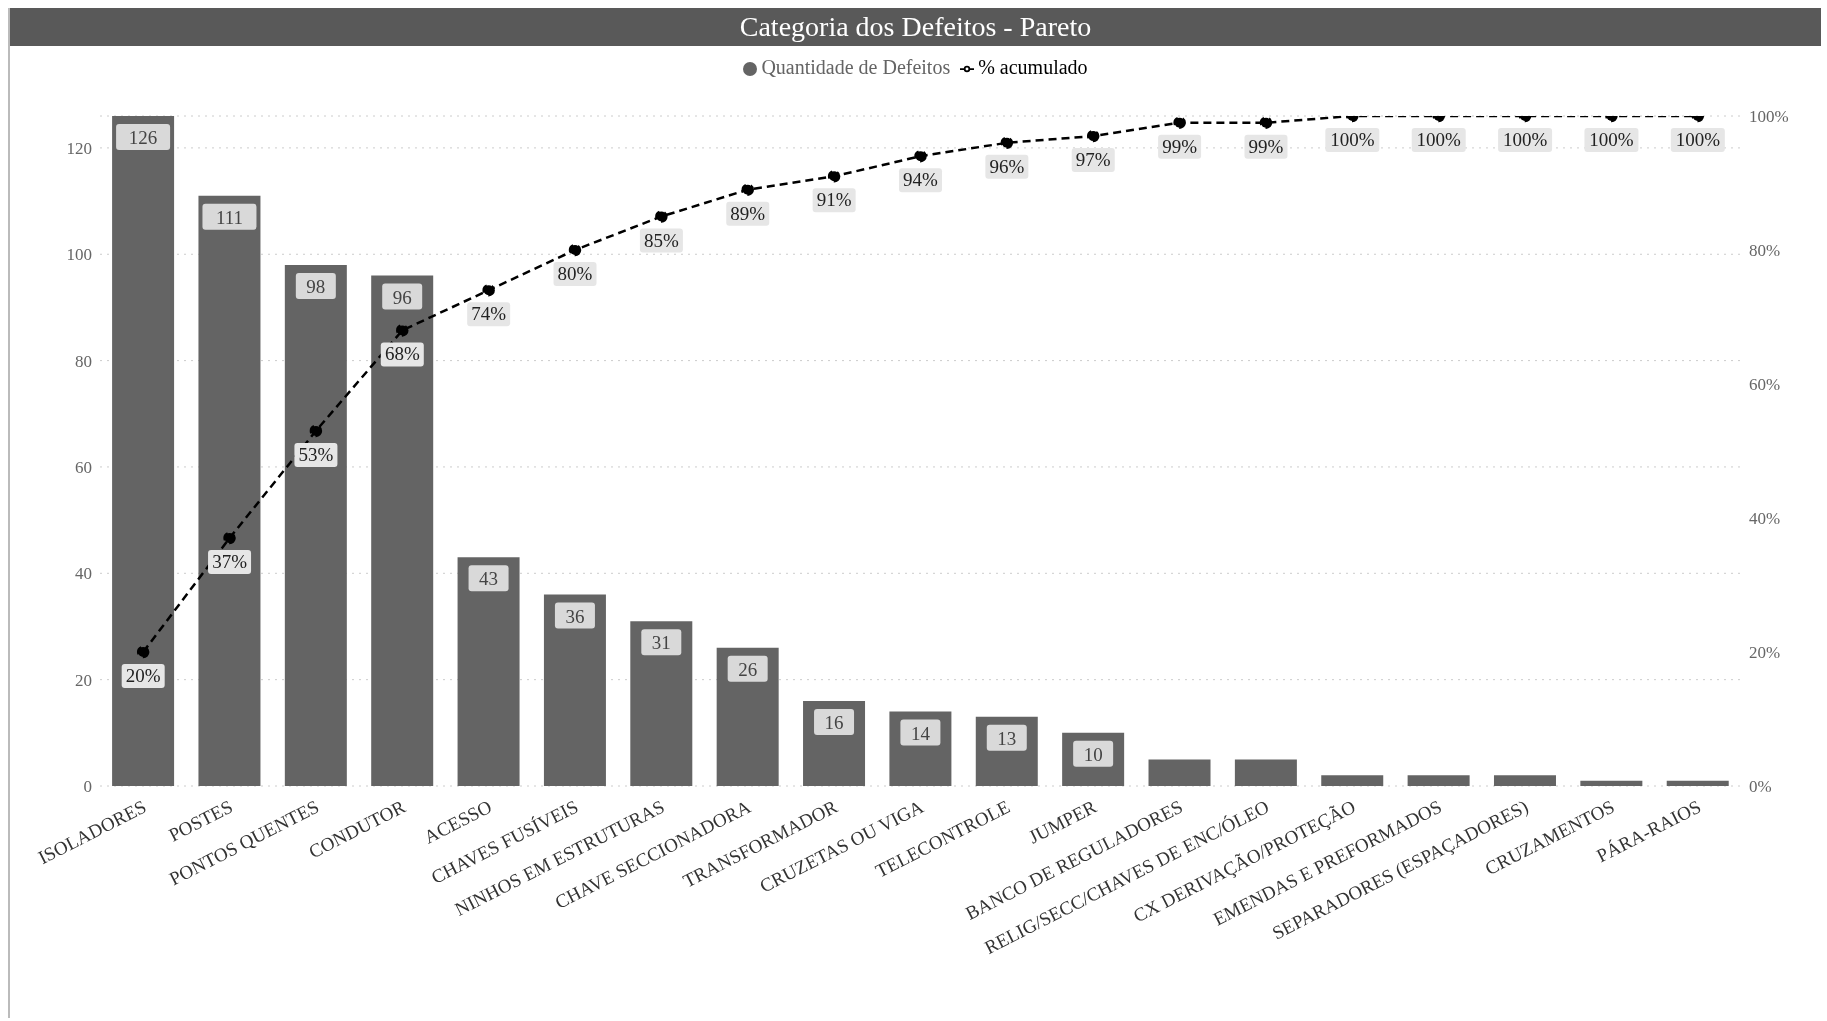  What do you see at coordinates (1765, 653) in the screenshot?
I see `y2-tick-label: 20%` at bounding box center [1765, 653].